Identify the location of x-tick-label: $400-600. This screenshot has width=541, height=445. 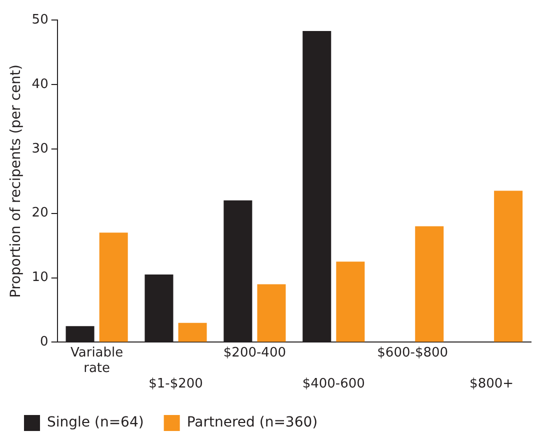
(333, 384).